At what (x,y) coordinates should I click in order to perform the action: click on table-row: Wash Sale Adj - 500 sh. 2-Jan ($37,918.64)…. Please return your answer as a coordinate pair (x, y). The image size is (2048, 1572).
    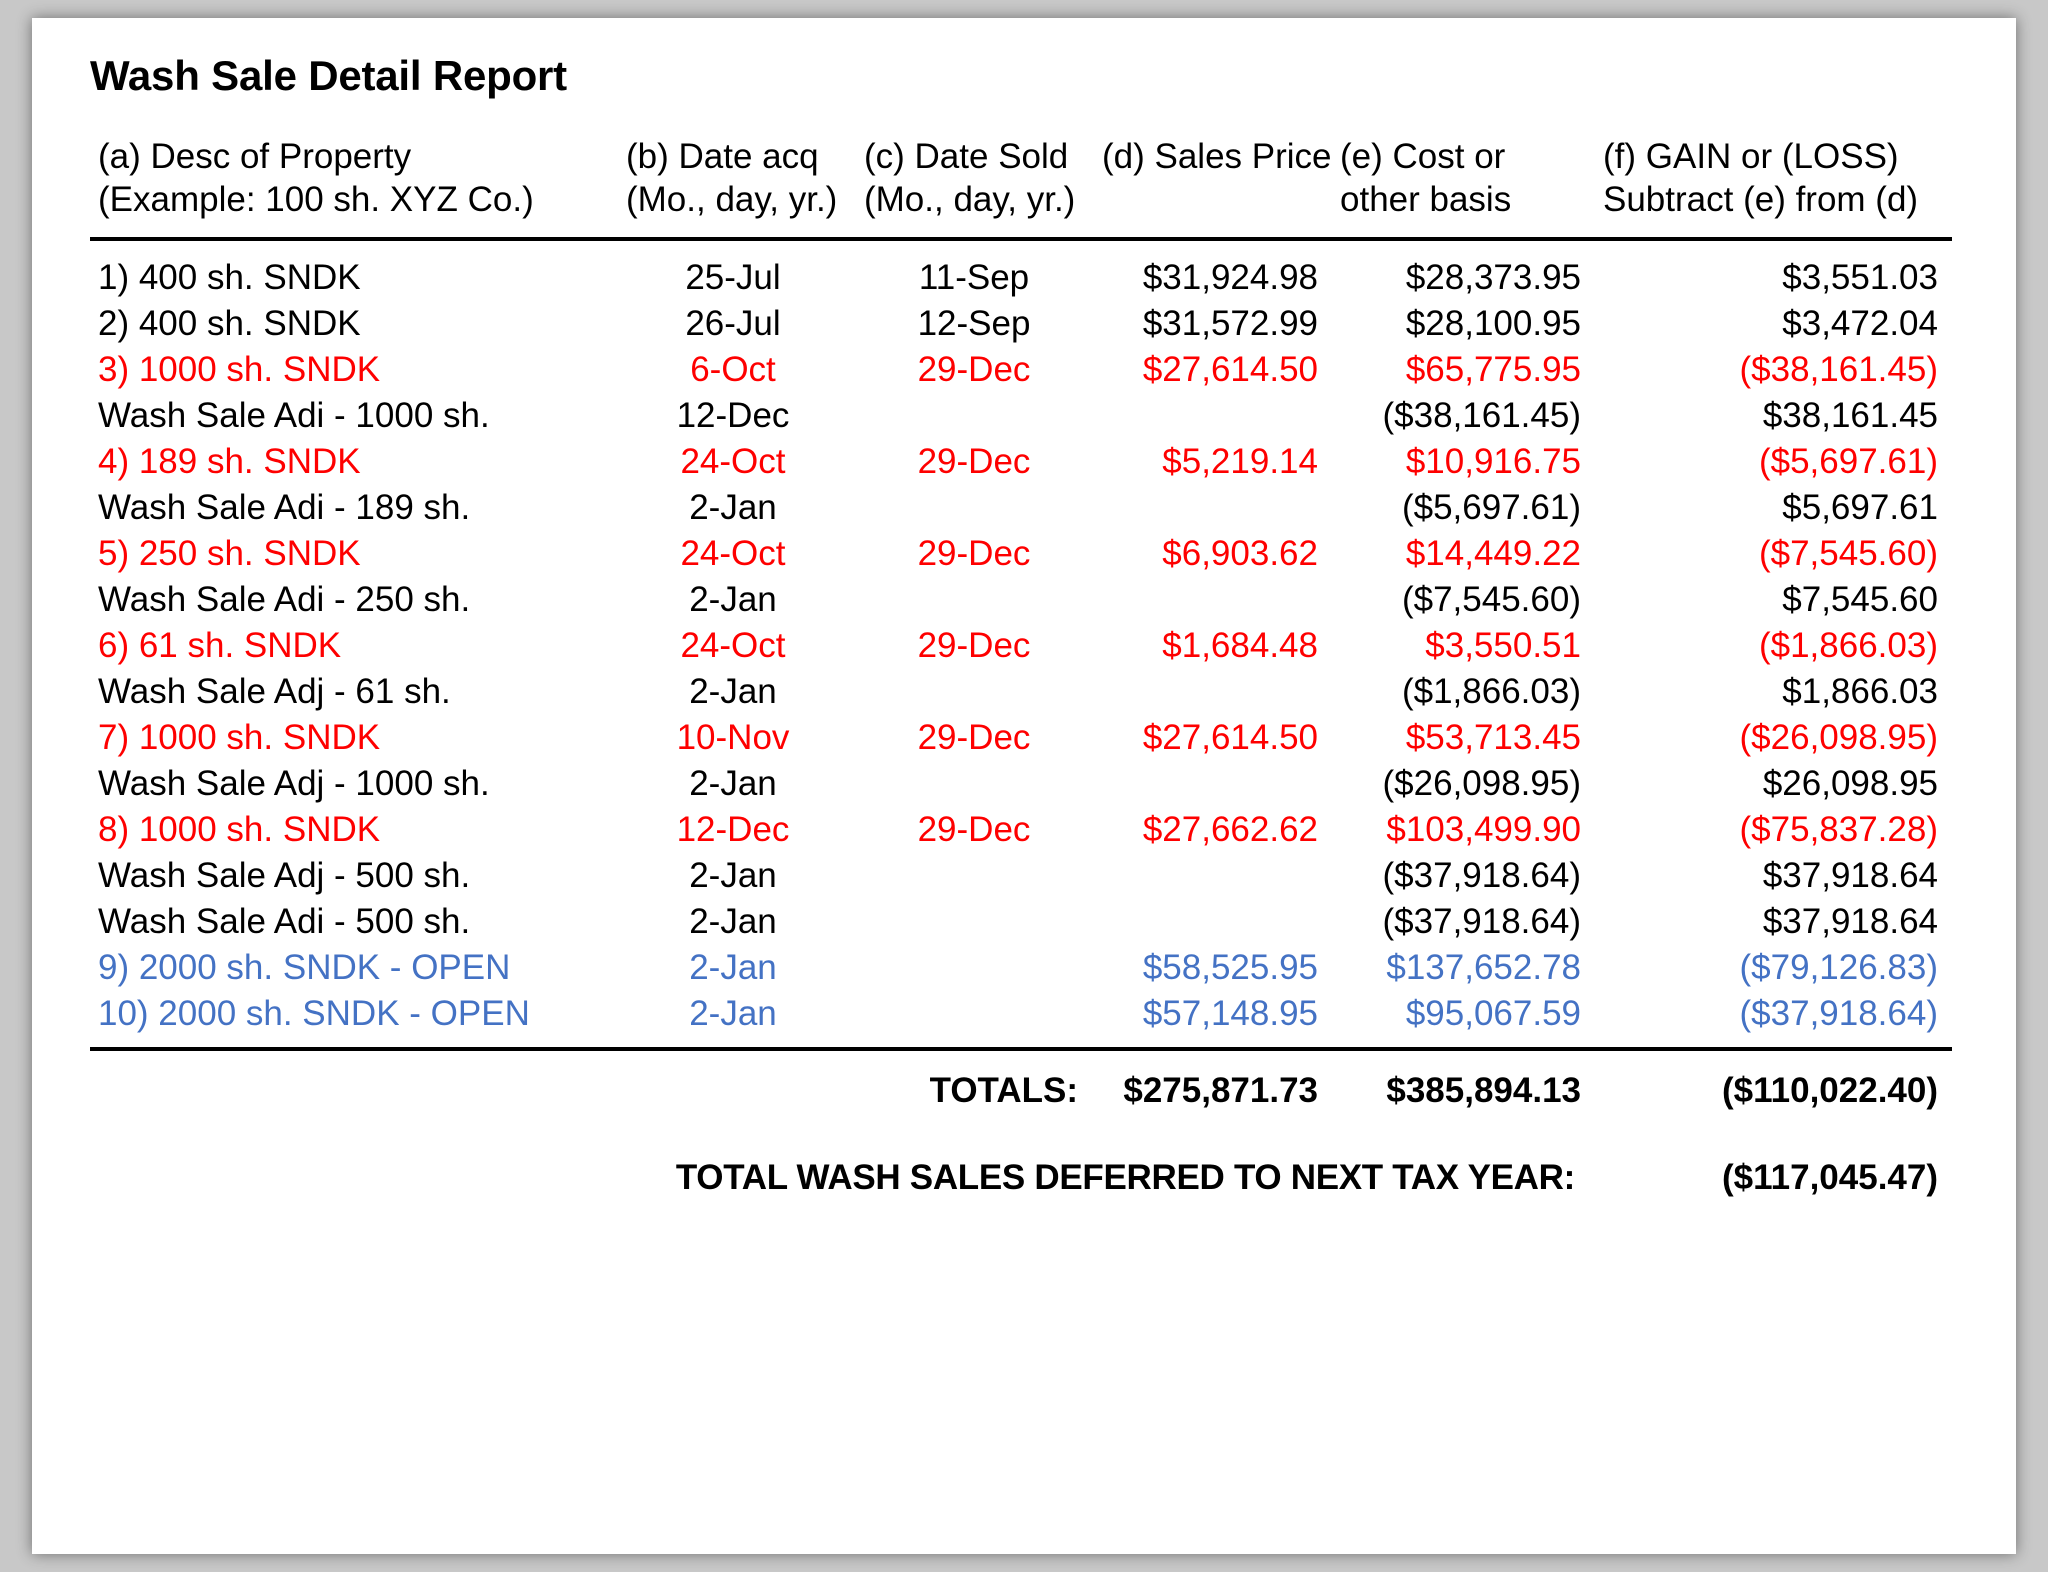
    Looking at the image, I should click on (1021, 876).